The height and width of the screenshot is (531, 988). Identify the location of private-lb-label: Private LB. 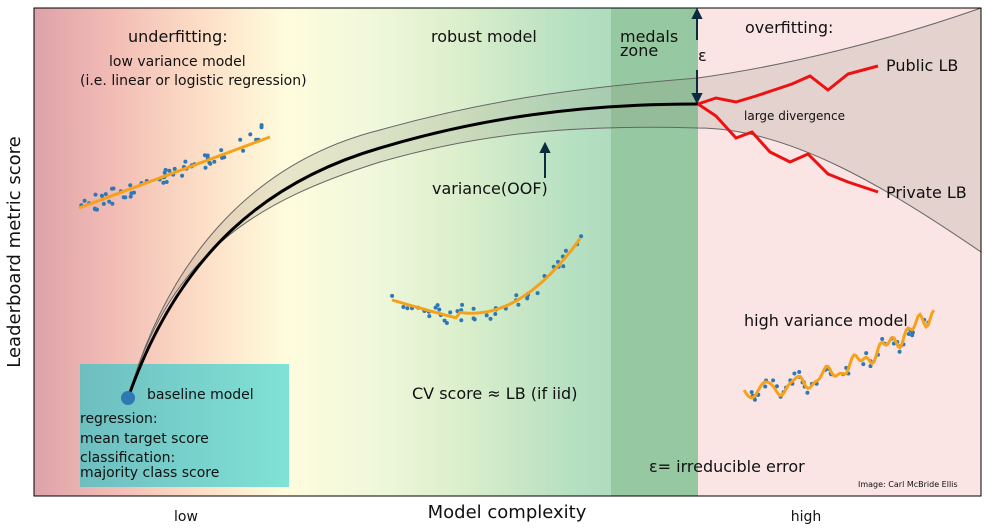
(926, 192).